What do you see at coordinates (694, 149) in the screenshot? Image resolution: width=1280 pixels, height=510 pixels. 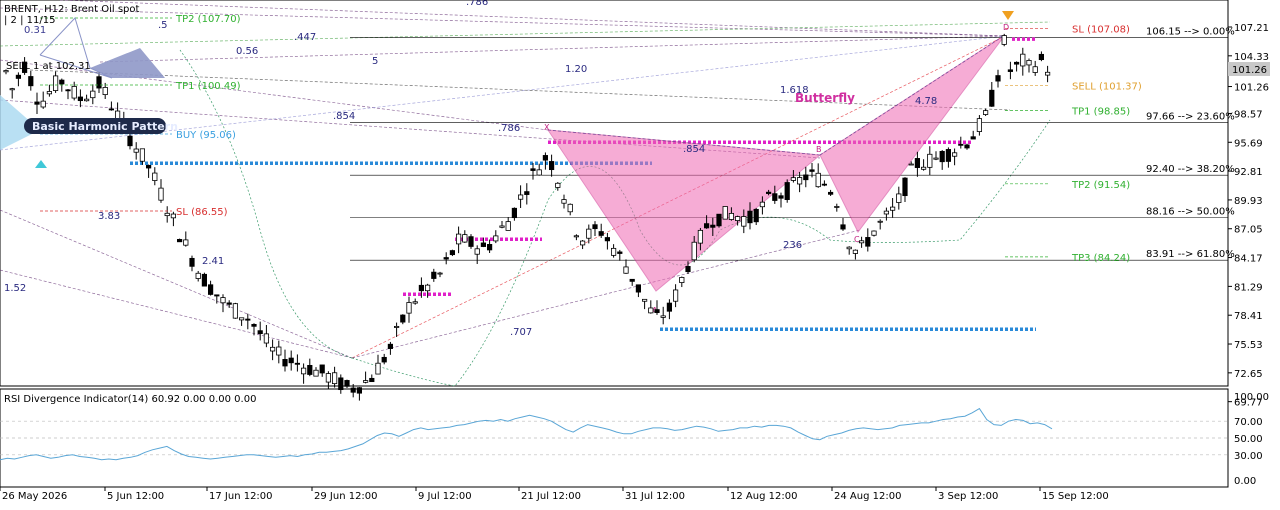 I see `ratio-label: .854` at bounding box center [694, 149].